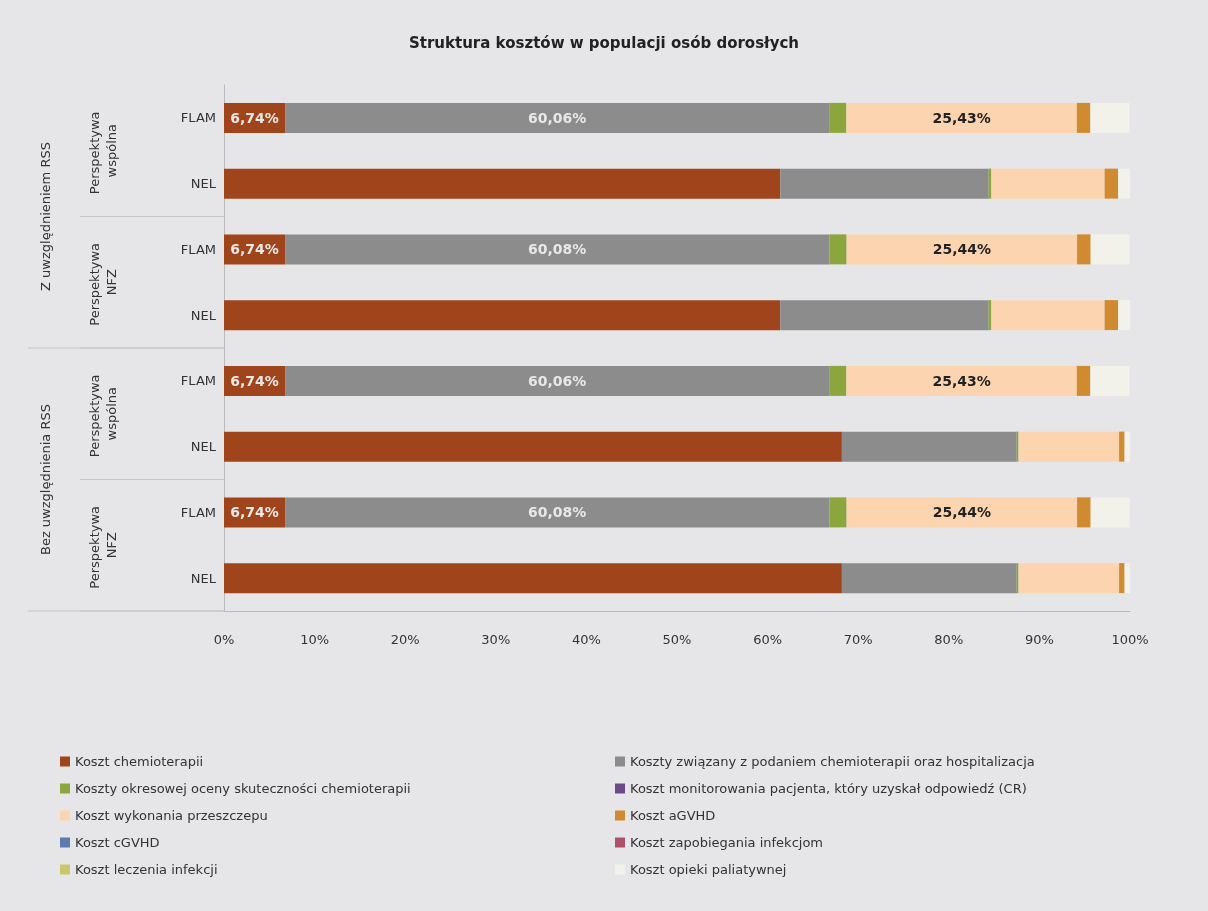 The height and width of the screenshot is (911, 1208). Describe the element at coordinates (727, 842) in the screenshot. I see `legend-label: Koszt zapobiegania infekcjom` at that location.